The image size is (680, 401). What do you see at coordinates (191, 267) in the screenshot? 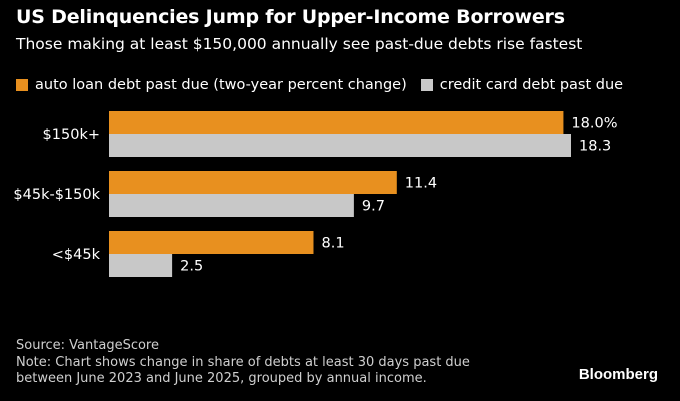
I see `data-label: 2.5` at bounding box center [191, 267].